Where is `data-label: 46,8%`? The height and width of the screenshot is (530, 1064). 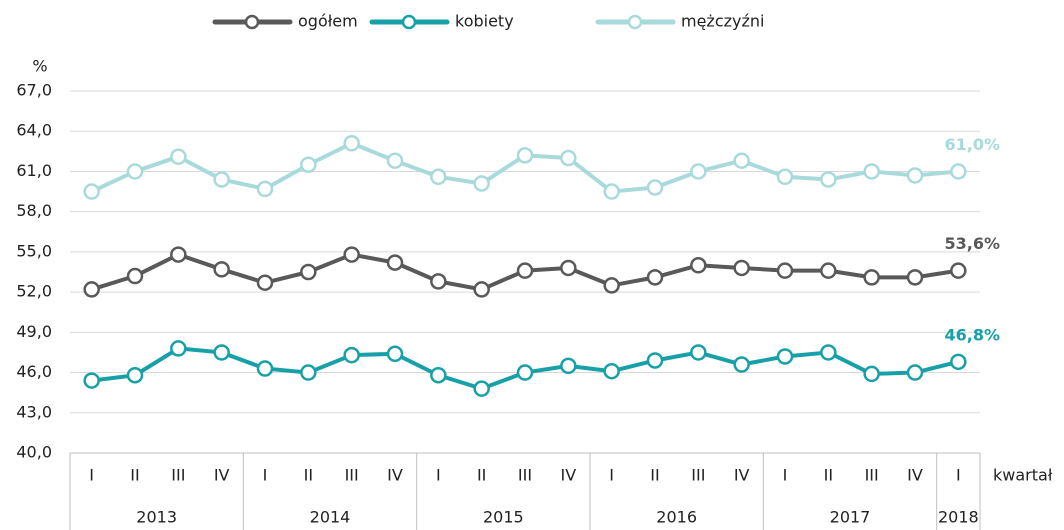
data-label: 46,8% is located at coordinates (972, 334).